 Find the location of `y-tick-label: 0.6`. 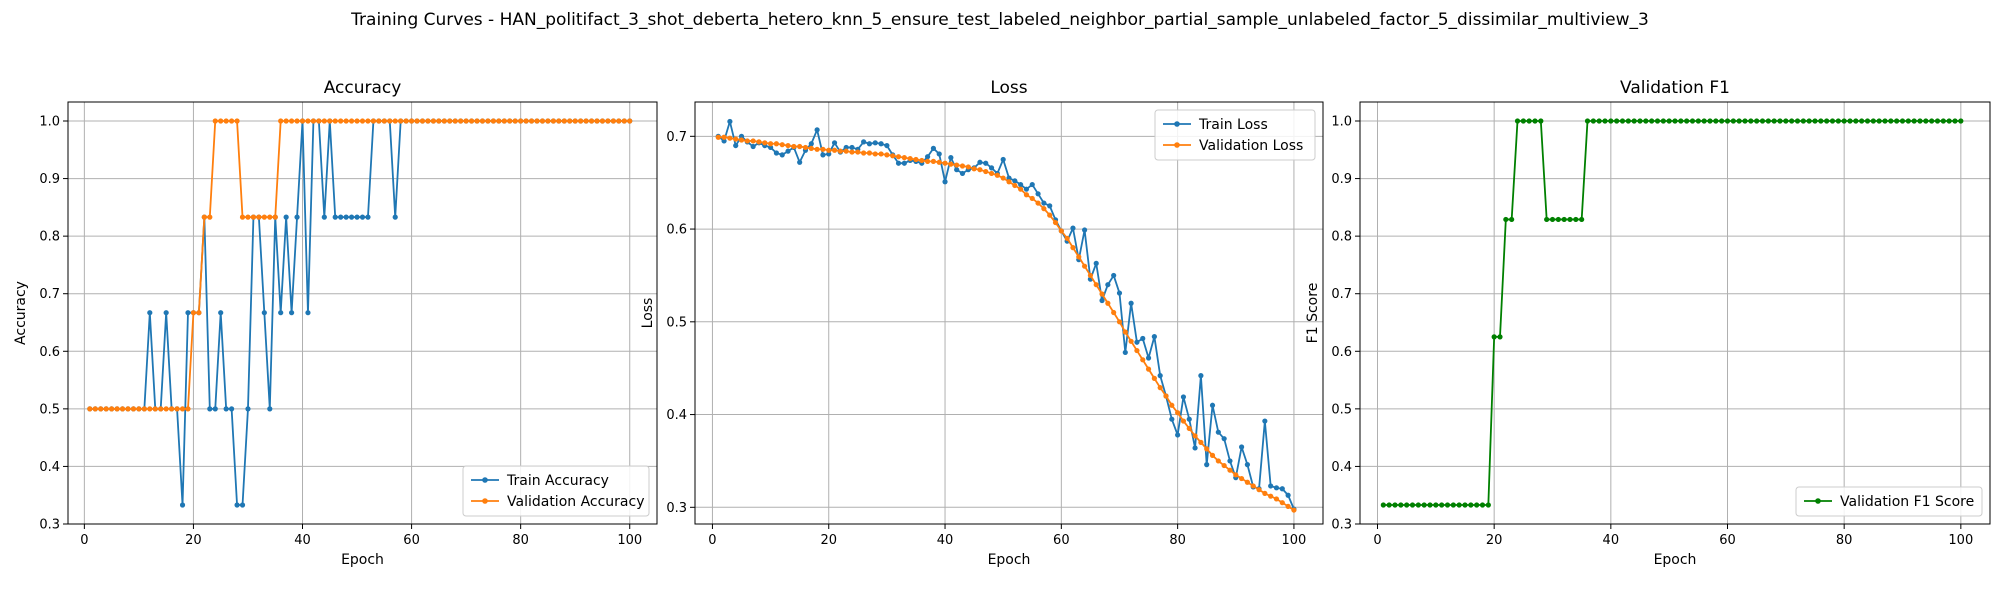

y-tick-label: 0.6 is located at coordinates (1341, 352).